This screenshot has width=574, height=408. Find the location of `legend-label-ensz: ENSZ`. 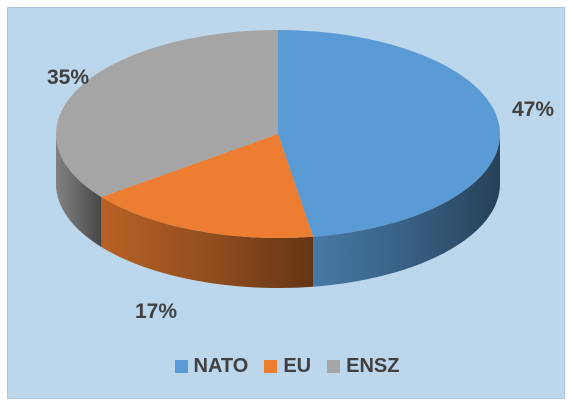

legend-label-ensz: ENSZ is located at coordinates (373, 366).